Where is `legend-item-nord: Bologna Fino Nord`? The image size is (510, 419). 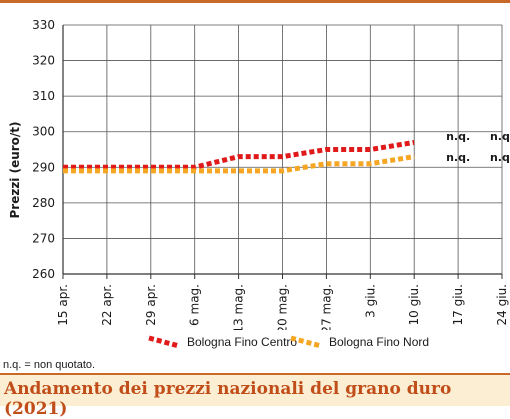 legend-item-nord: Bologna Fino Nord is located at coordinates (359, 342).